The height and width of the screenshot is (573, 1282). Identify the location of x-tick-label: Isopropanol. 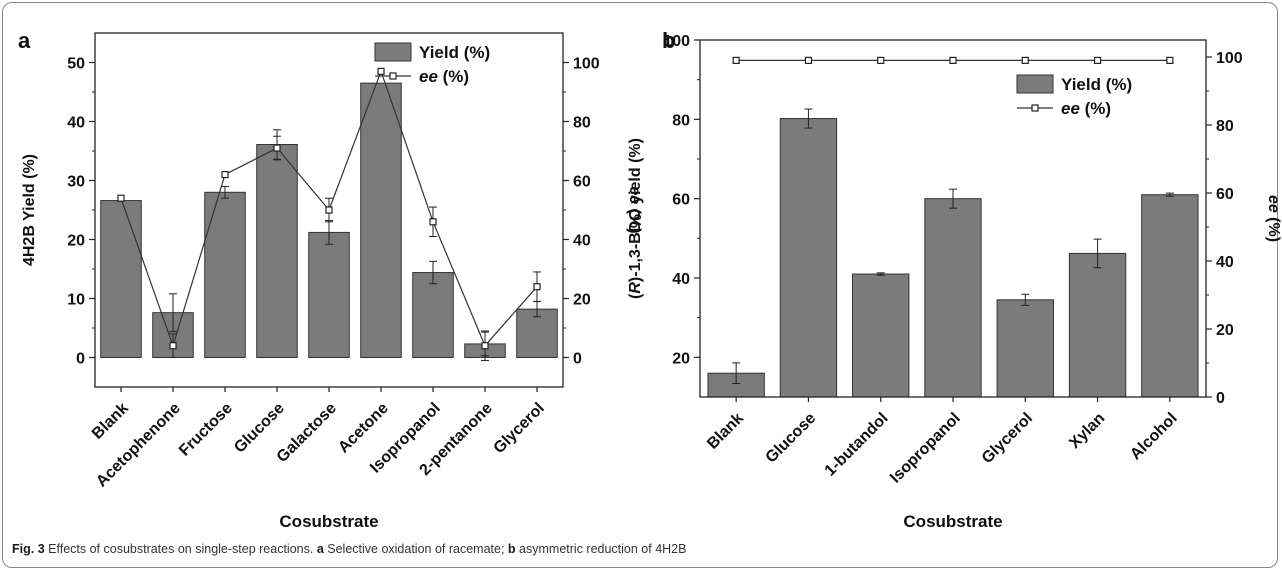
(925, 448).